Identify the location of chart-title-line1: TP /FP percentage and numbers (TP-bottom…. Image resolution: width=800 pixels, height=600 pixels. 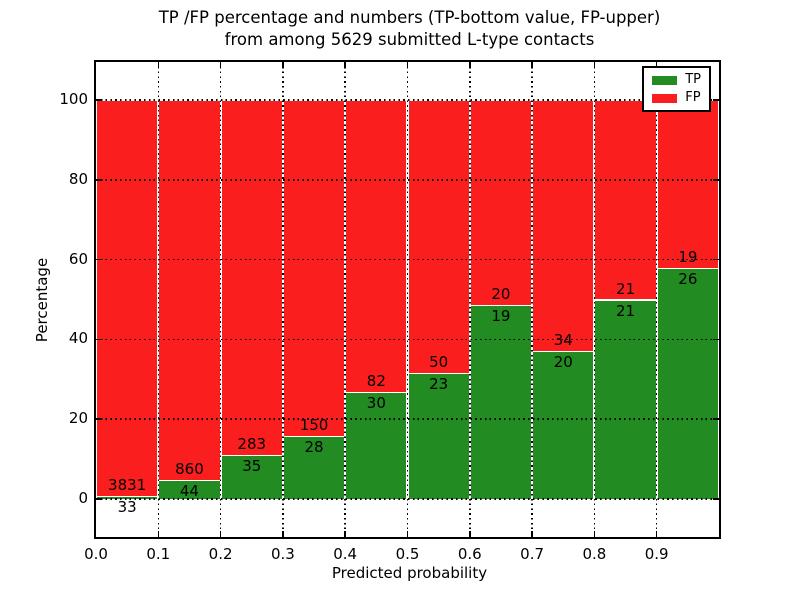
(409, 17).